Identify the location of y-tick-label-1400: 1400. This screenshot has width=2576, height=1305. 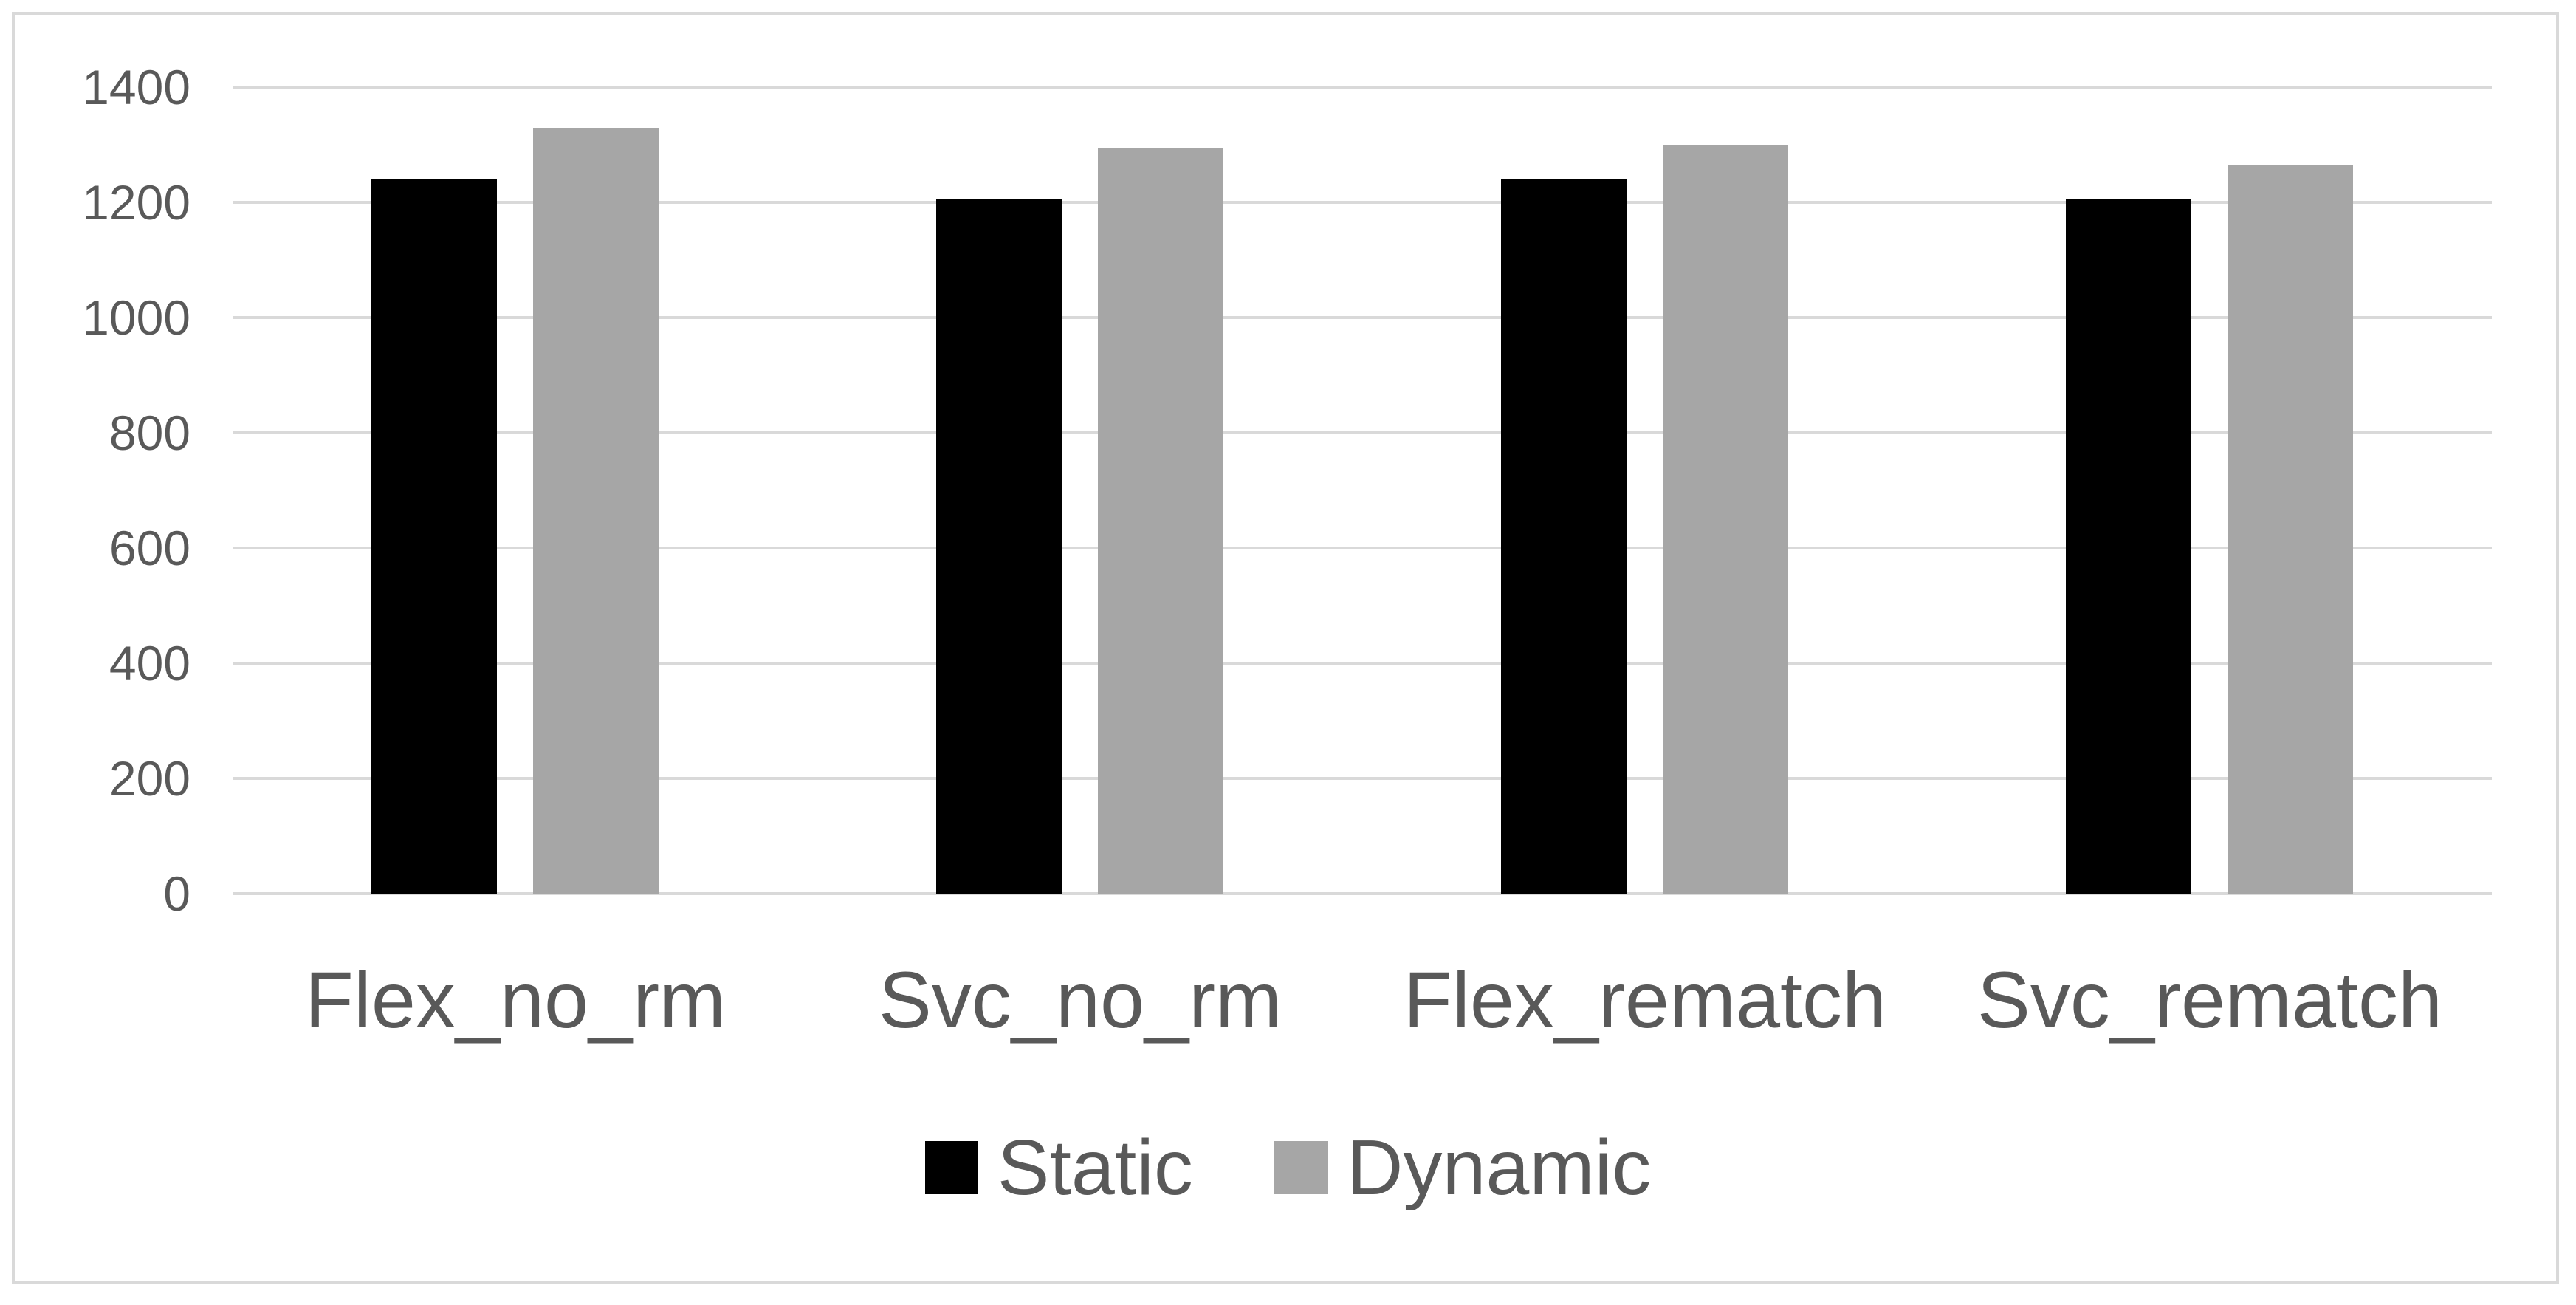
(136, 87).